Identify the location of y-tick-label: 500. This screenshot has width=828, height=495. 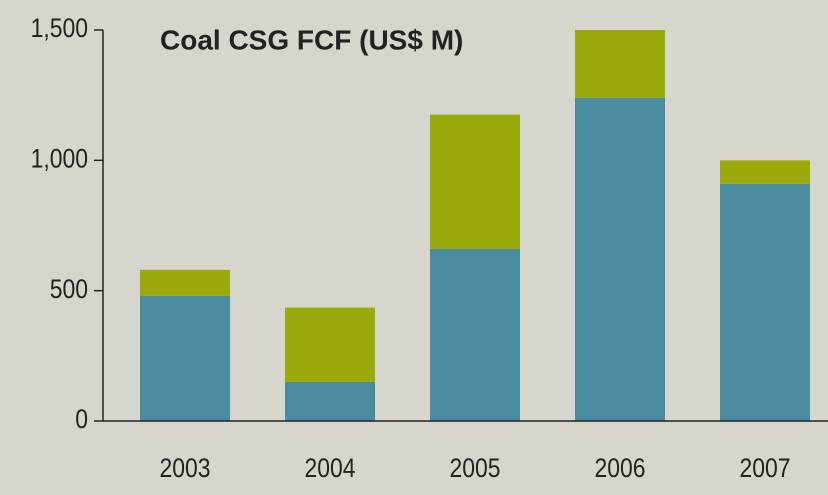
(69, 289).